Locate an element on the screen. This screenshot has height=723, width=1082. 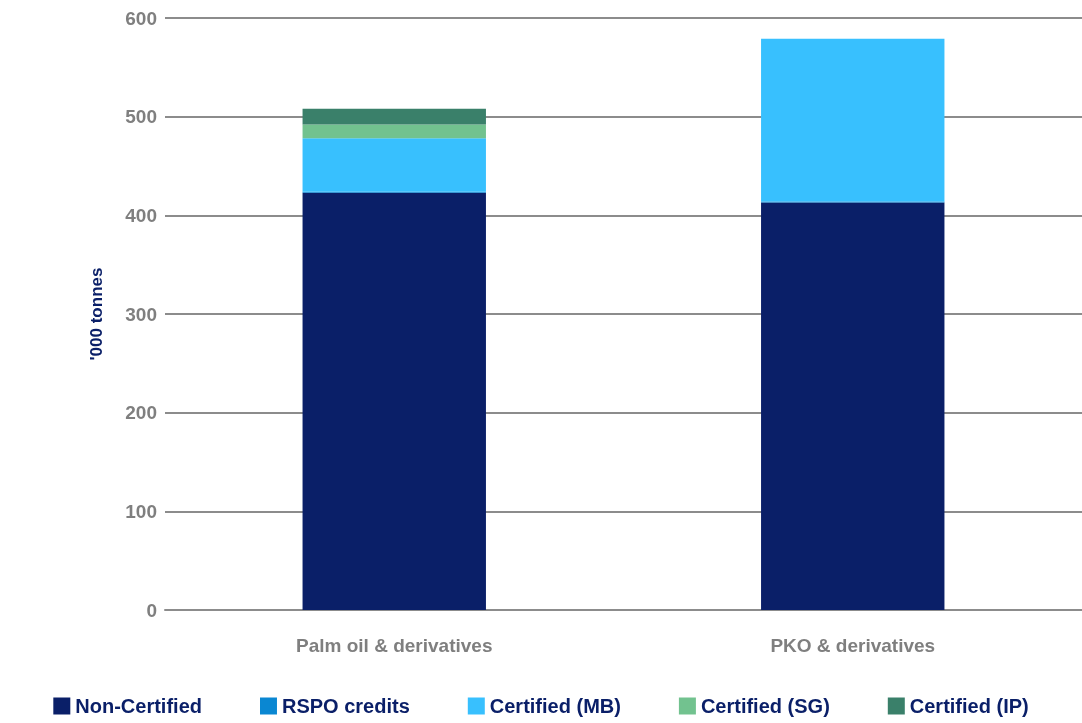
legend-label: Certified (MB) is located at coordinates (555, 706).